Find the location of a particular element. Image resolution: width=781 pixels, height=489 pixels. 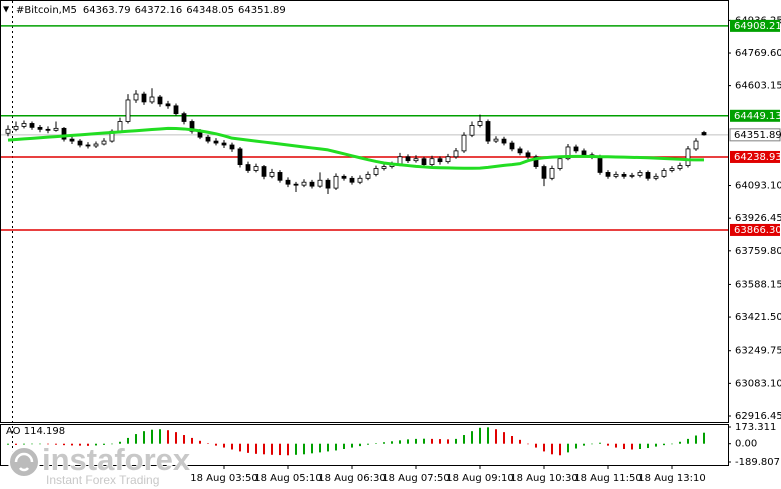

y-tick-label: 63421.50 is located at coordinates (758, 317).